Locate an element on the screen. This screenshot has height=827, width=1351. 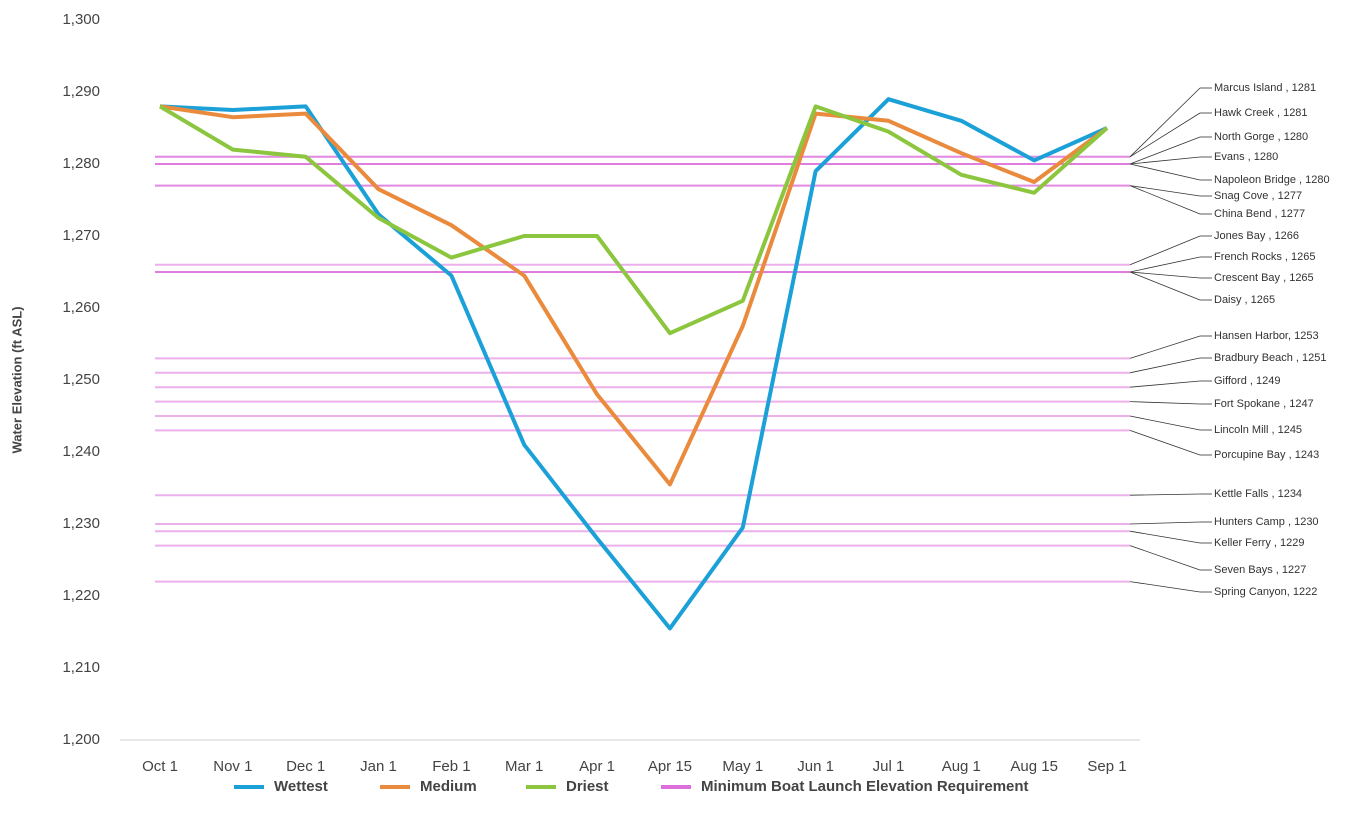
site-label: Evans , 1280 is located at coordinates (1246, 157).